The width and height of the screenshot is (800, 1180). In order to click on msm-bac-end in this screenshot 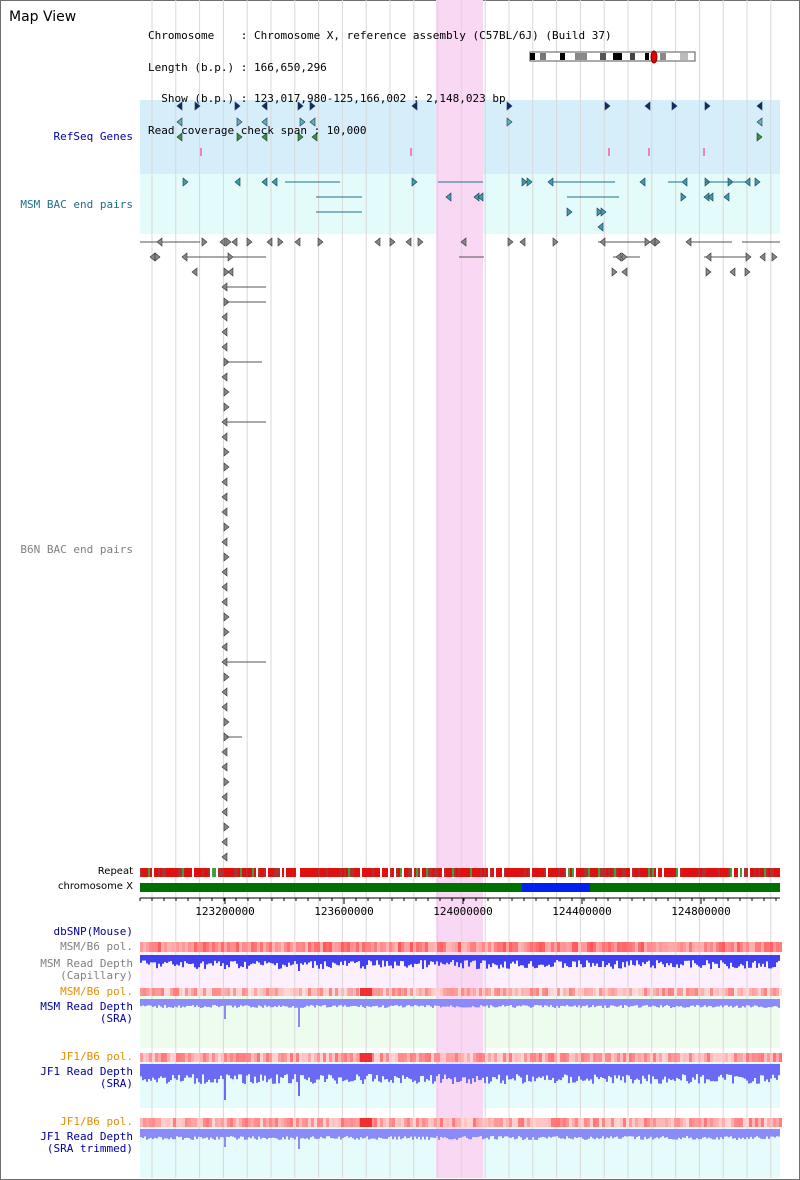, I will do `click(710, 197)`.